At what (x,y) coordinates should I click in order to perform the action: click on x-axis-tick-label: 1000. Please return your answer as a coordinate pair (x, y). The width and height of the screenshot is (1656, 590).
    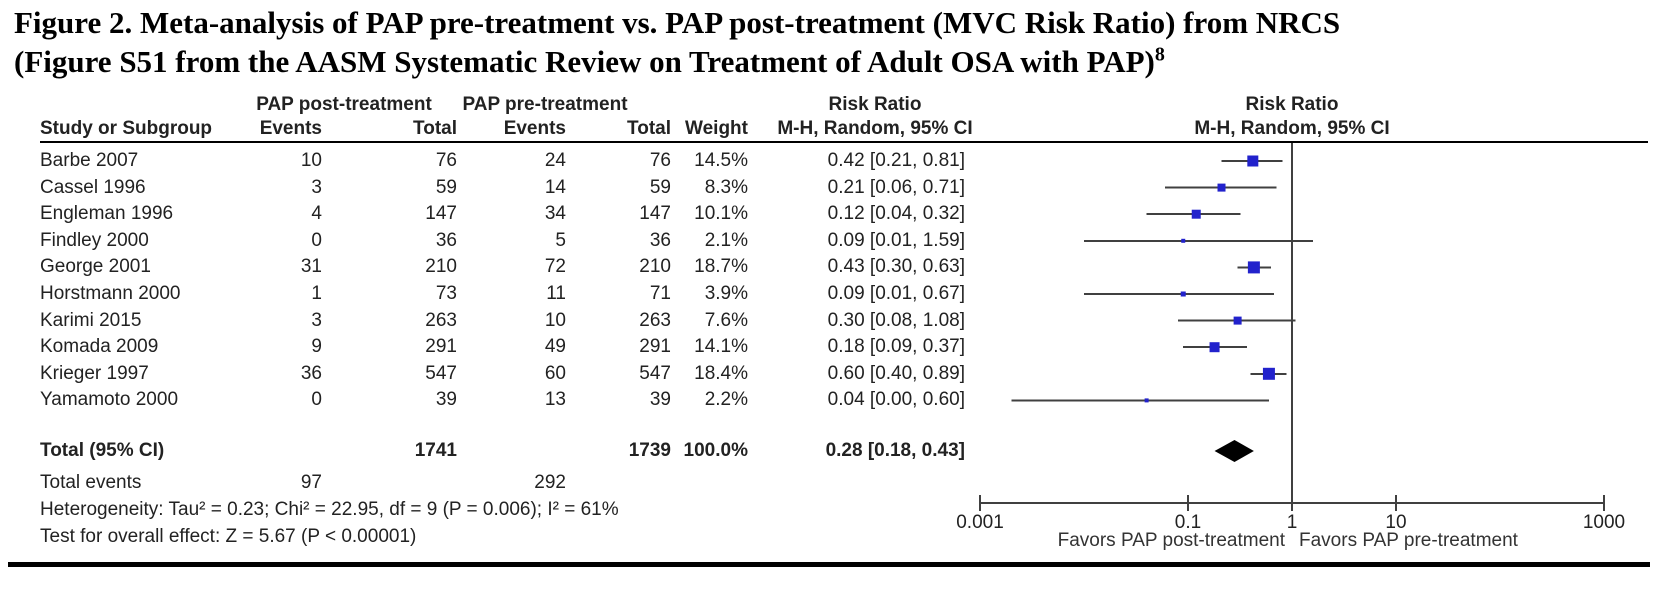
    Looking at the image, I should click on (1604, 522).